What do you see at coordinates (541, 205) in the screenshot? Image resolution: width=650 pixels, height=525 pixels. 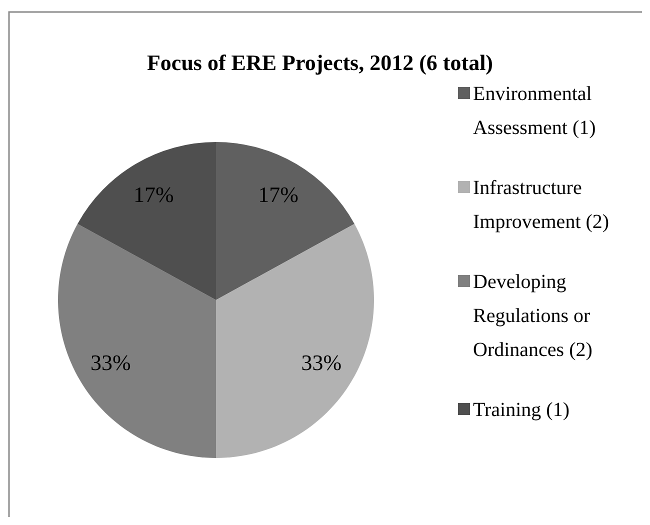 I see `legend-label: Infrastructure Improvement (2)` at bounding box center [541, 205].